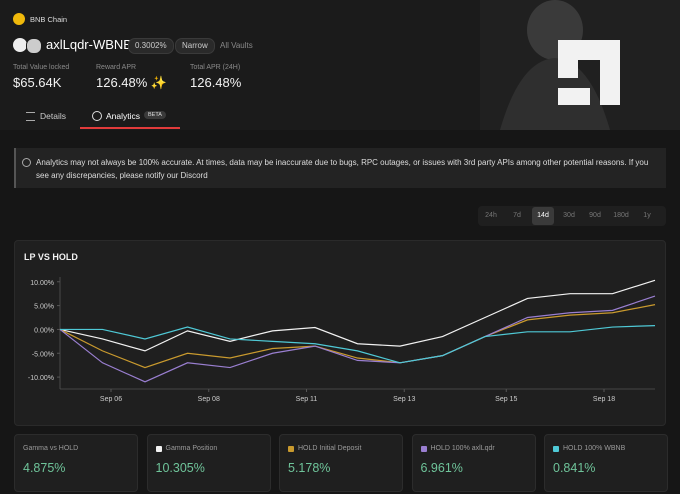 The height and width of the screenshot is (494, 680). I want to click on card-value: 0.841%, so click(574, 468).